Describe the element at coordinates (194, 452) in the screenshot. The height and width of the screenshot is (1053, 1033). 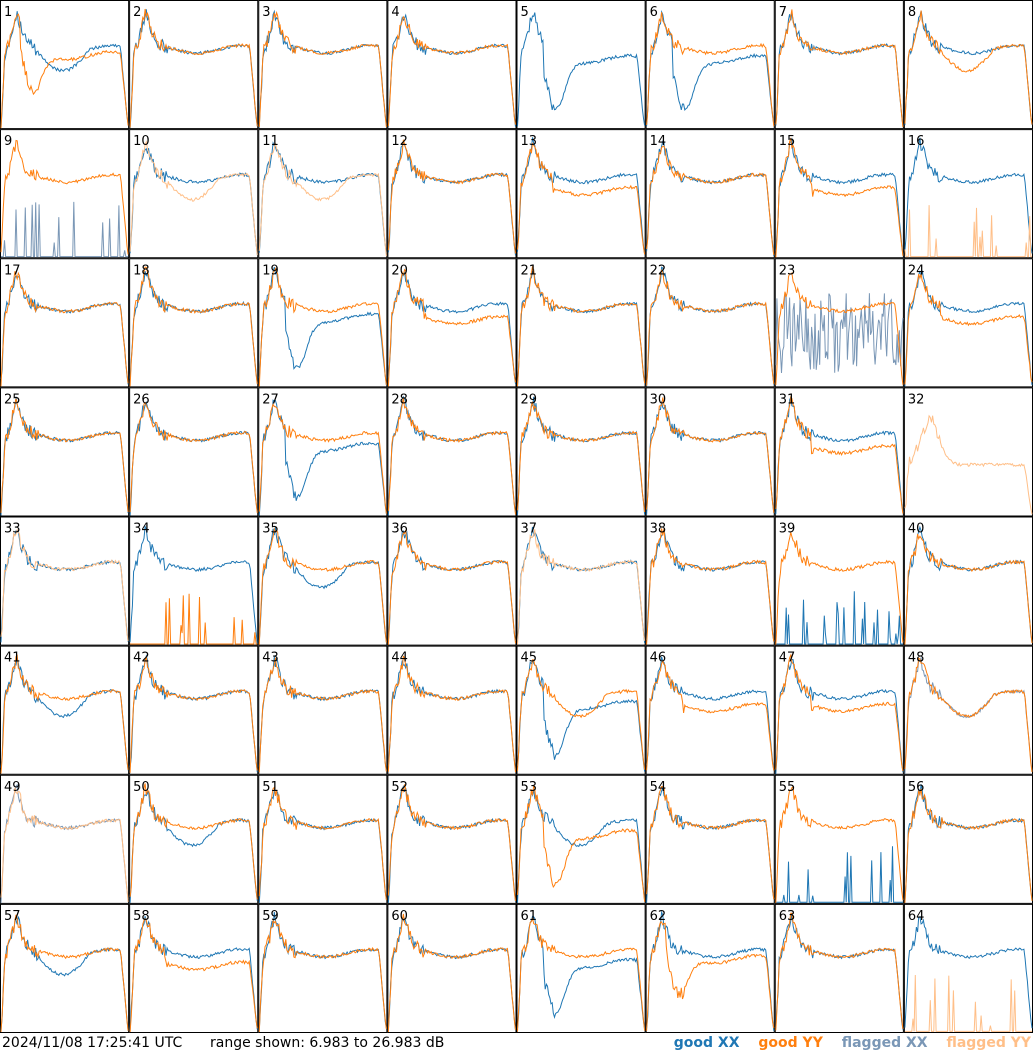
I see `panel-26: 26` at that location.